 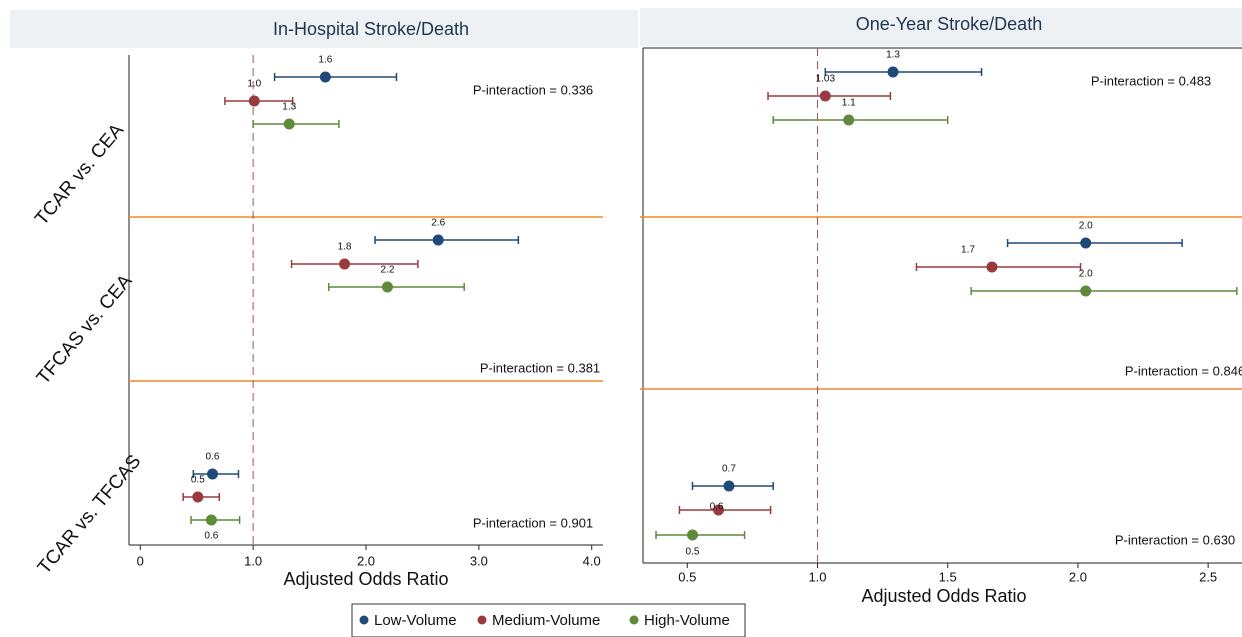 What do you see at coordinates (325, 60) in the screenshot?
I see `data-label: 1.6` at bounding box center [325, 60].